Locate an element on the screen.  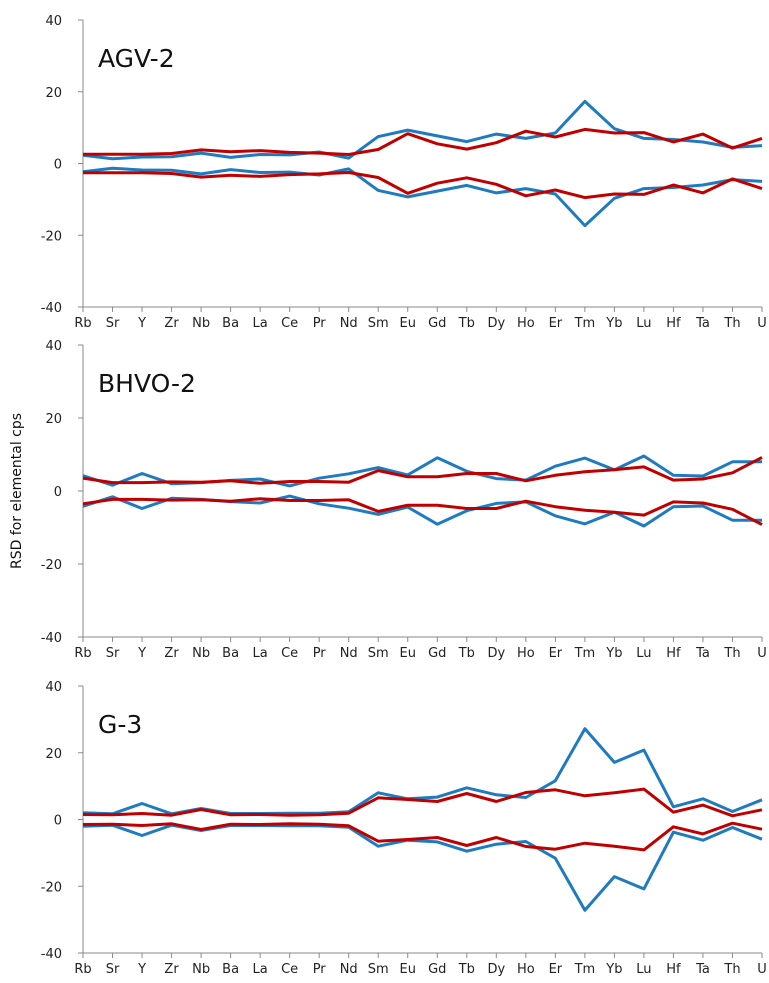
panel-title: G-3 is located at coordinates (120, 724).